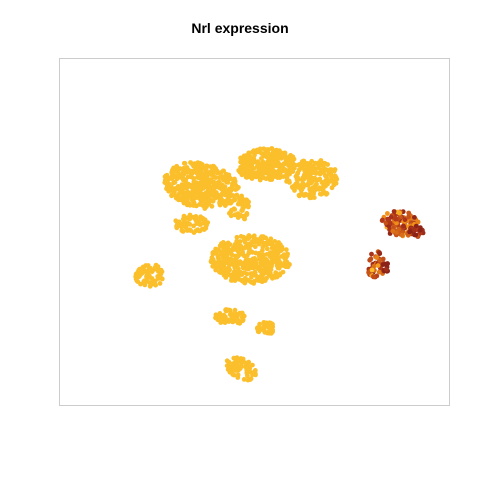 The height and width of the screenshot is (480, 480). I want to click on chart-title: Nrl expression, so click(240, 28).